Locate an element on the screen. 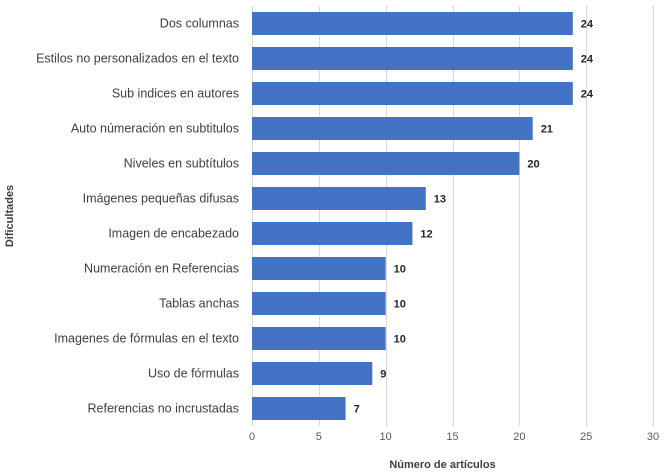 This screenshot has height=474, width=665. y-axis-title: Dificultades is located at coordinates (10, 216).